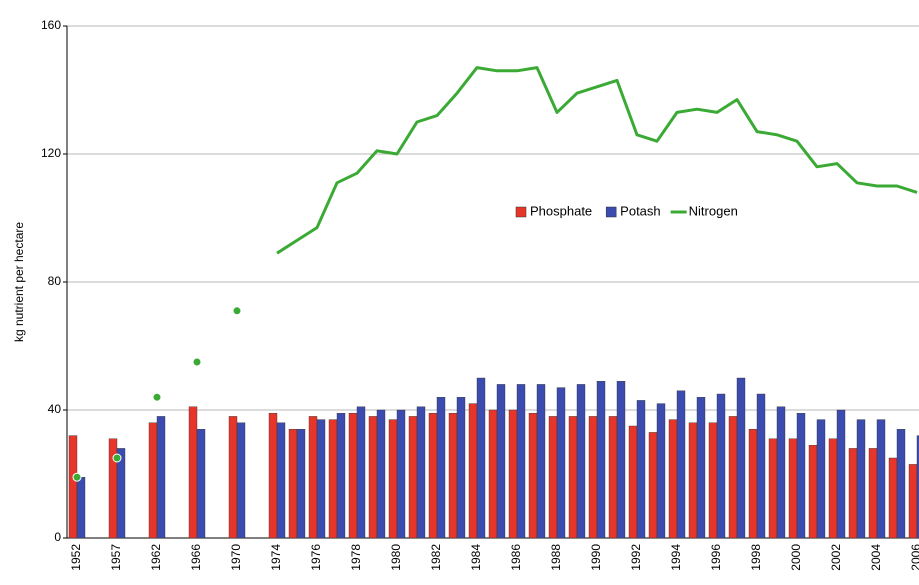  What do you see at coordinates (57, 537) in the screenshot?
I see `y-tick-label: 0` at bounding box center [57, 537].